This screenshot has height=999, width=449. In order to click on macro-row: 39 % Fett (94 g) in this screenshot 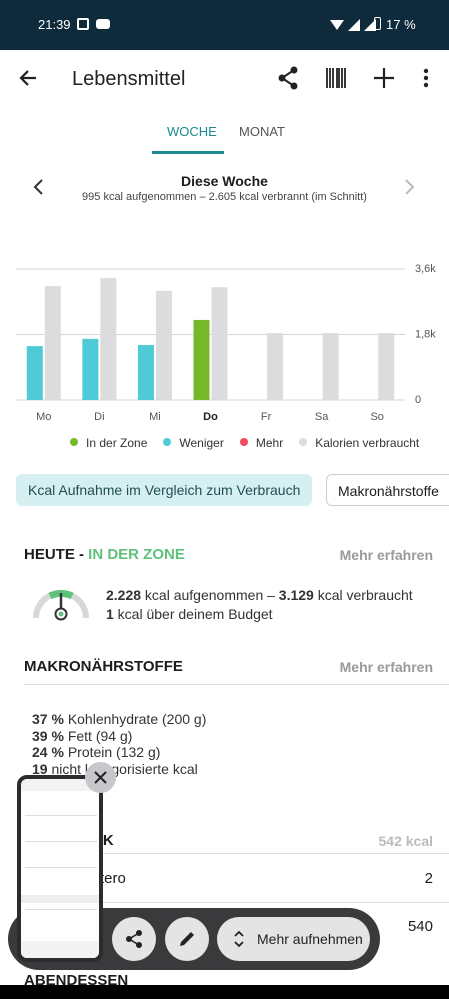, I will do `click(119, 736)`.